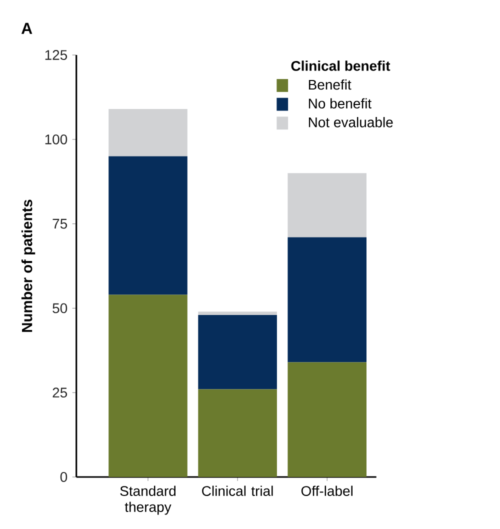  Describe the element at coordinates (350, 122) in the screenshot. I see `legend-label: Not evaluable` at that location.